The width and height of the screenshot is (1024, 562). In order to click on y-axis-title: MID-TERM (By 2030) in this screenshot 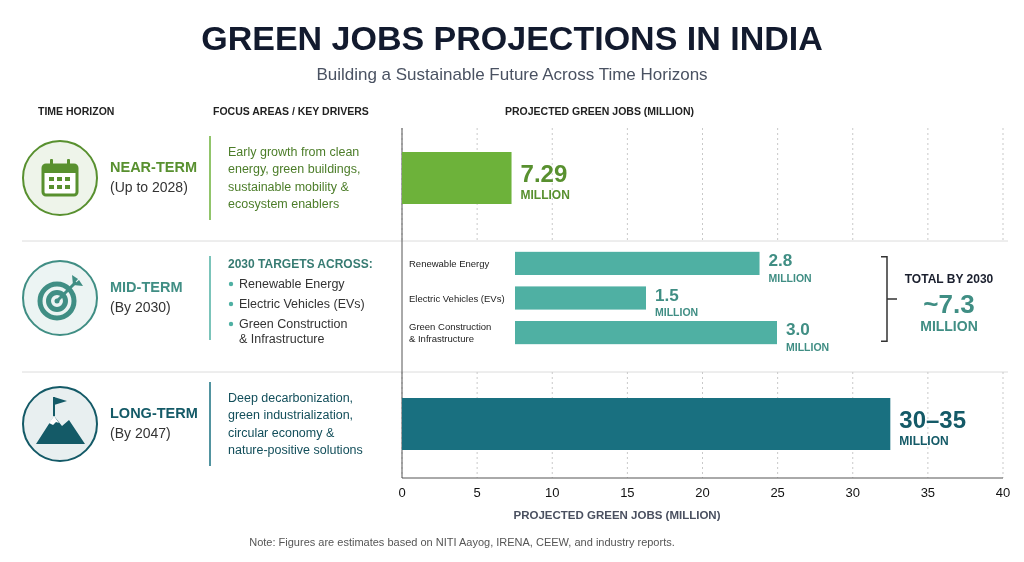, I will do `click(146, 297)`.